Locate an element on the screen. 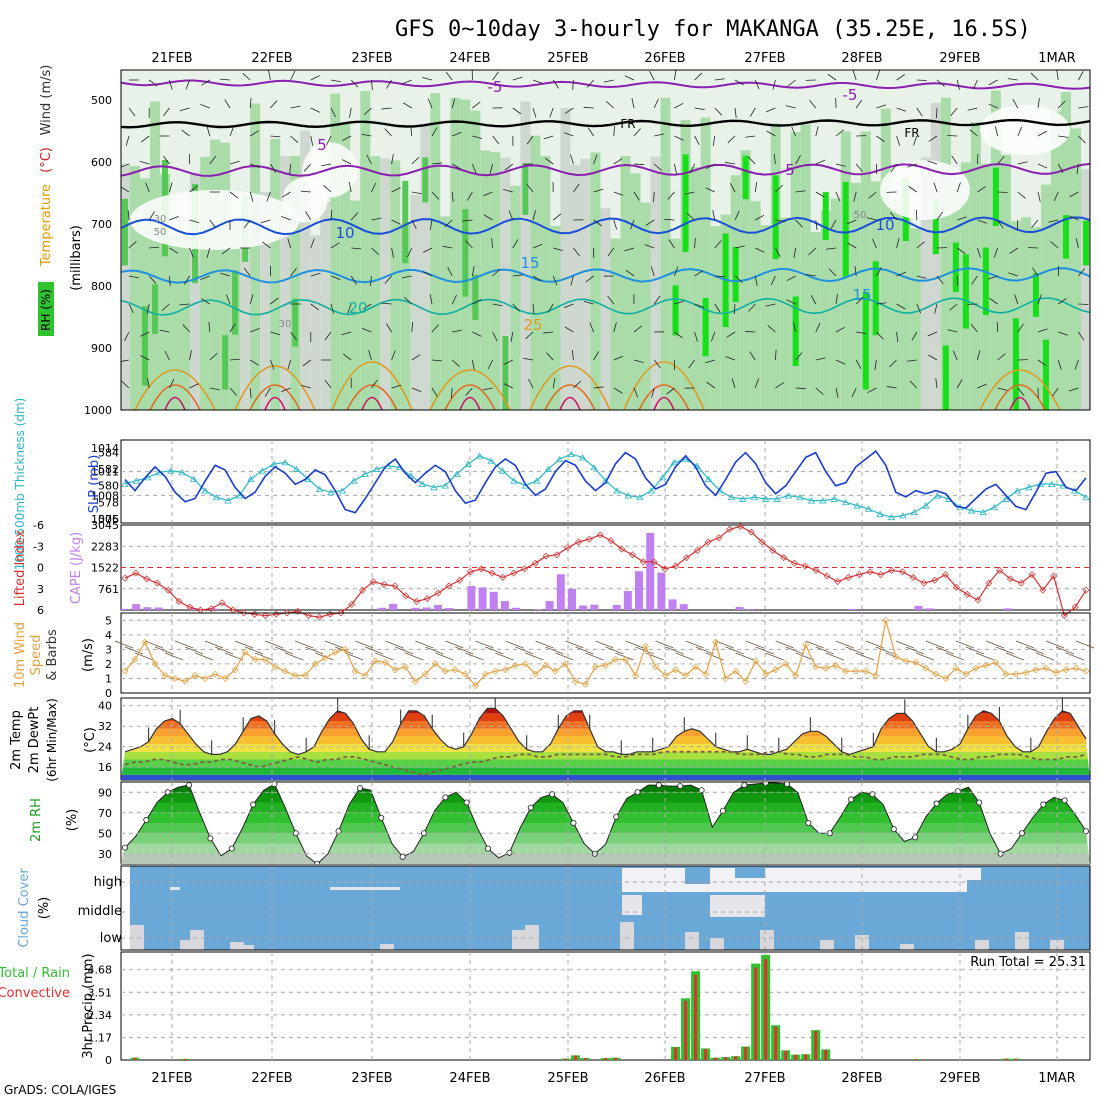  slp-tick: 1008 is located at coordinates (105, 495).